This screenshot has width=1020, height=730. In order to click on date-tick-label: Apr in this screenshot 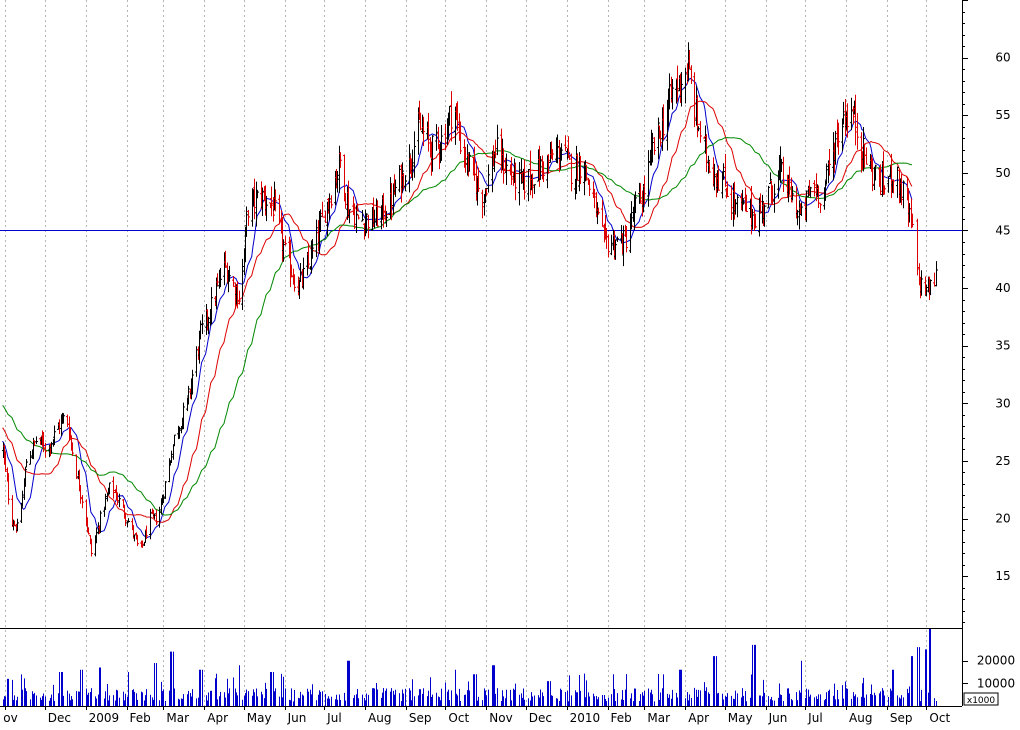, I will do `click(698, 718)`.